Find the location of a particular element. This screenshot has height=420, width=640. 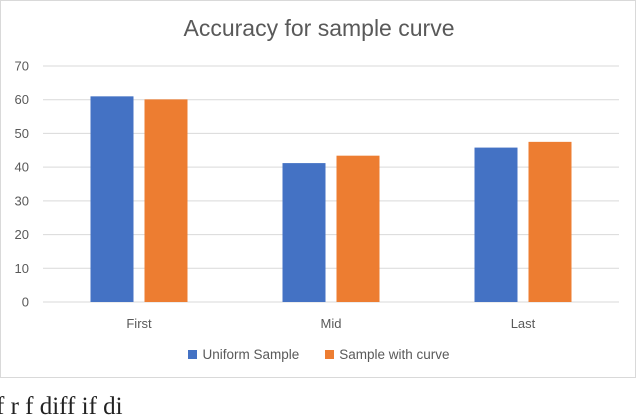

y-tick-label: 50 is located at coordinates (22, 133).